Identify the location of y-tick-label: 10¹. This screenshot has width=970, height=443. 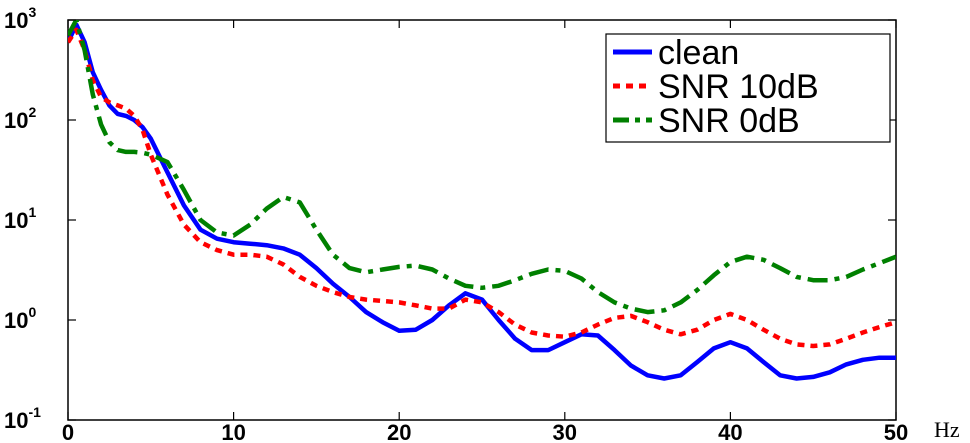
(20, 218).